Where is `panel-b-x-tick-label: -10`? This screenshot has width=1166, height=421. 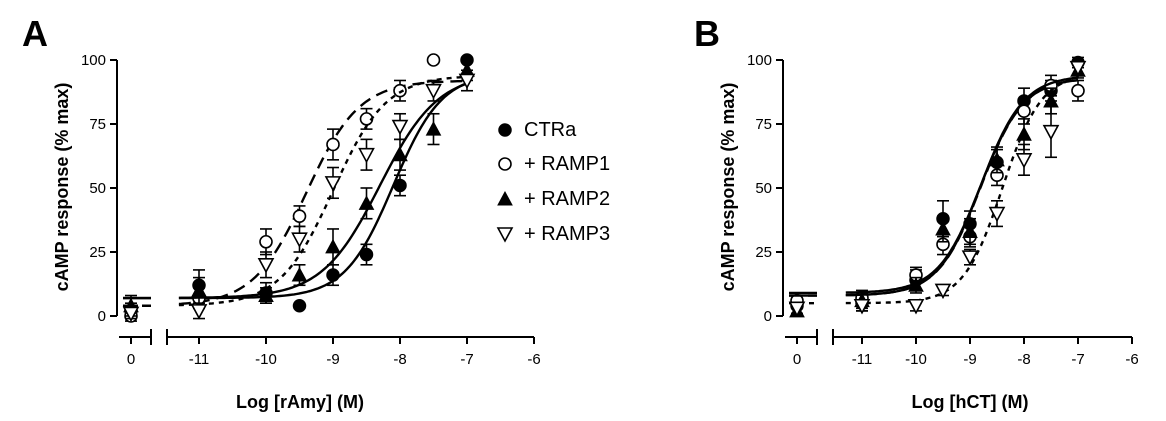 panel-b-x-tick-label: -10 is located at coordinates (916, 359).